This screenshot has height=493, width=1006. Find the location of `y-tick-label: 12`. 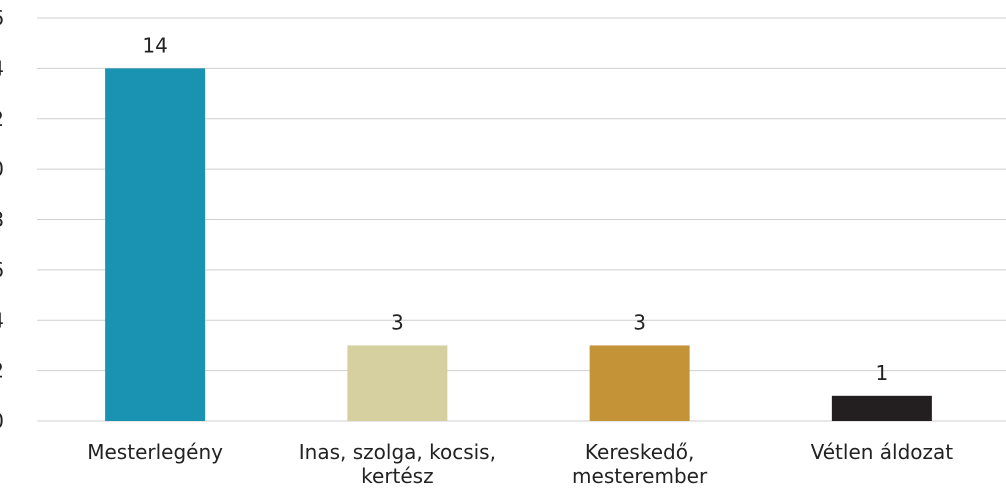

y-tick-label: 12 is located at coordinates (2, 119).